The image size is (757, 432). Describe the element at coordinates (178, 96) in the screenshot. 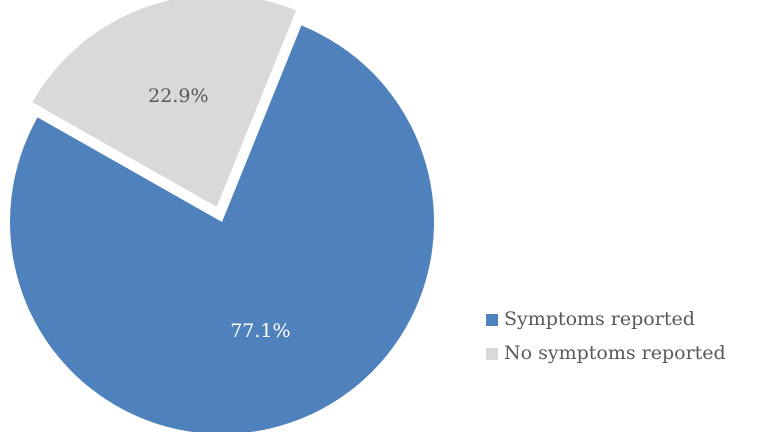

I see `data-label-no-symptoms-reported: 22.9%` at that location.